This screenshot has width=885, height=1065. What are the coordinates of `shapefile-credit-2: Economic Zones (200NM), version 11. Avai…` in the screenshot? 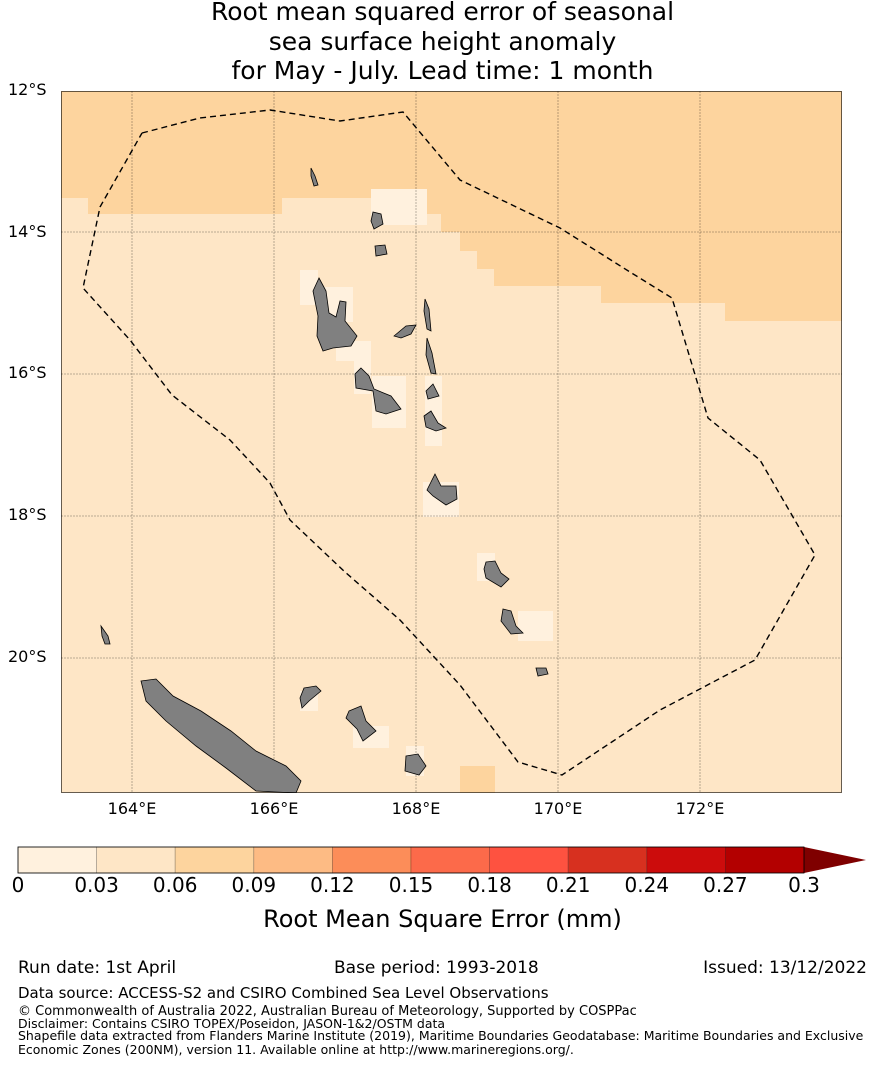 It's located at (296, 1049).